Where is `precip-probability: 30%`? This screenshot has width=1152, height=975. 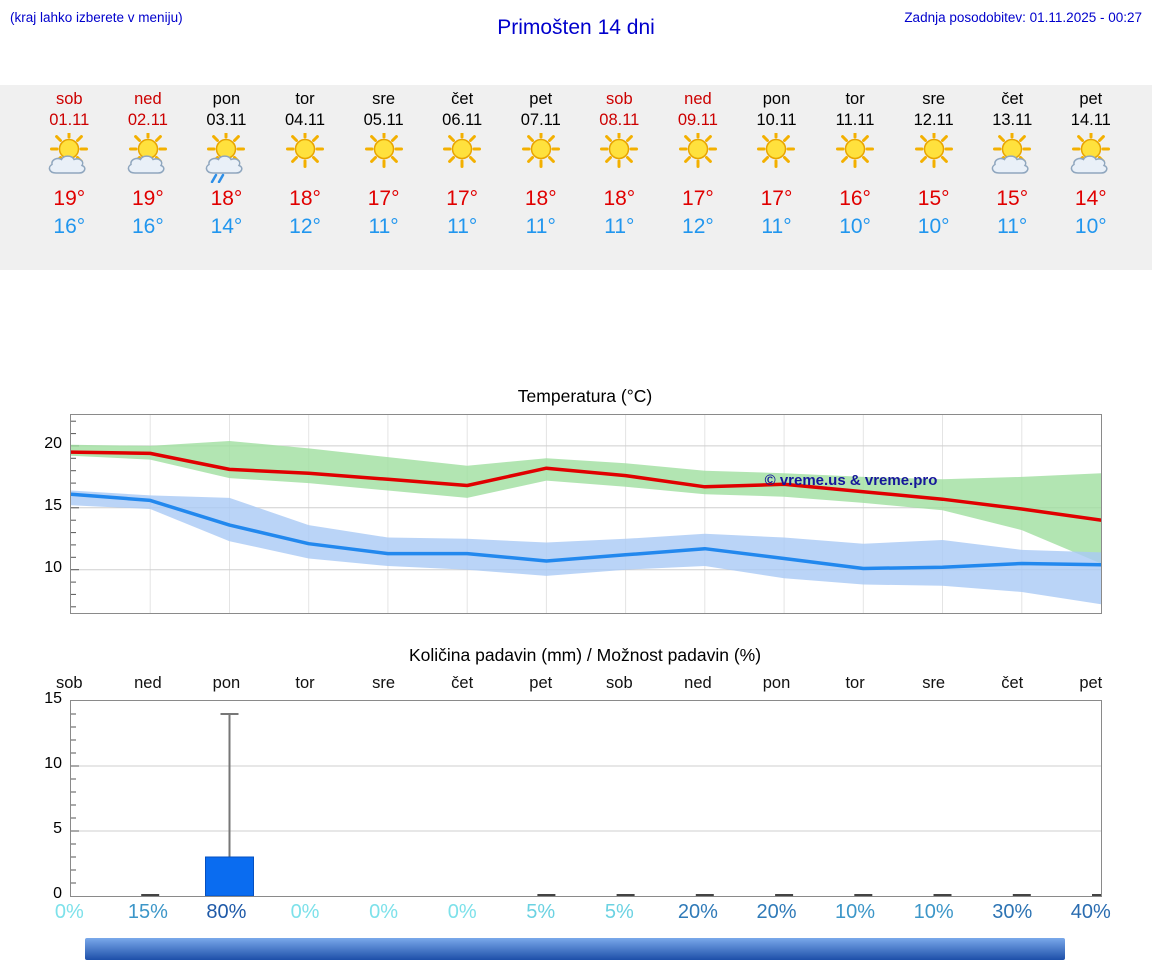 precip-probability: 30% is located at coordinates (1012, 912).